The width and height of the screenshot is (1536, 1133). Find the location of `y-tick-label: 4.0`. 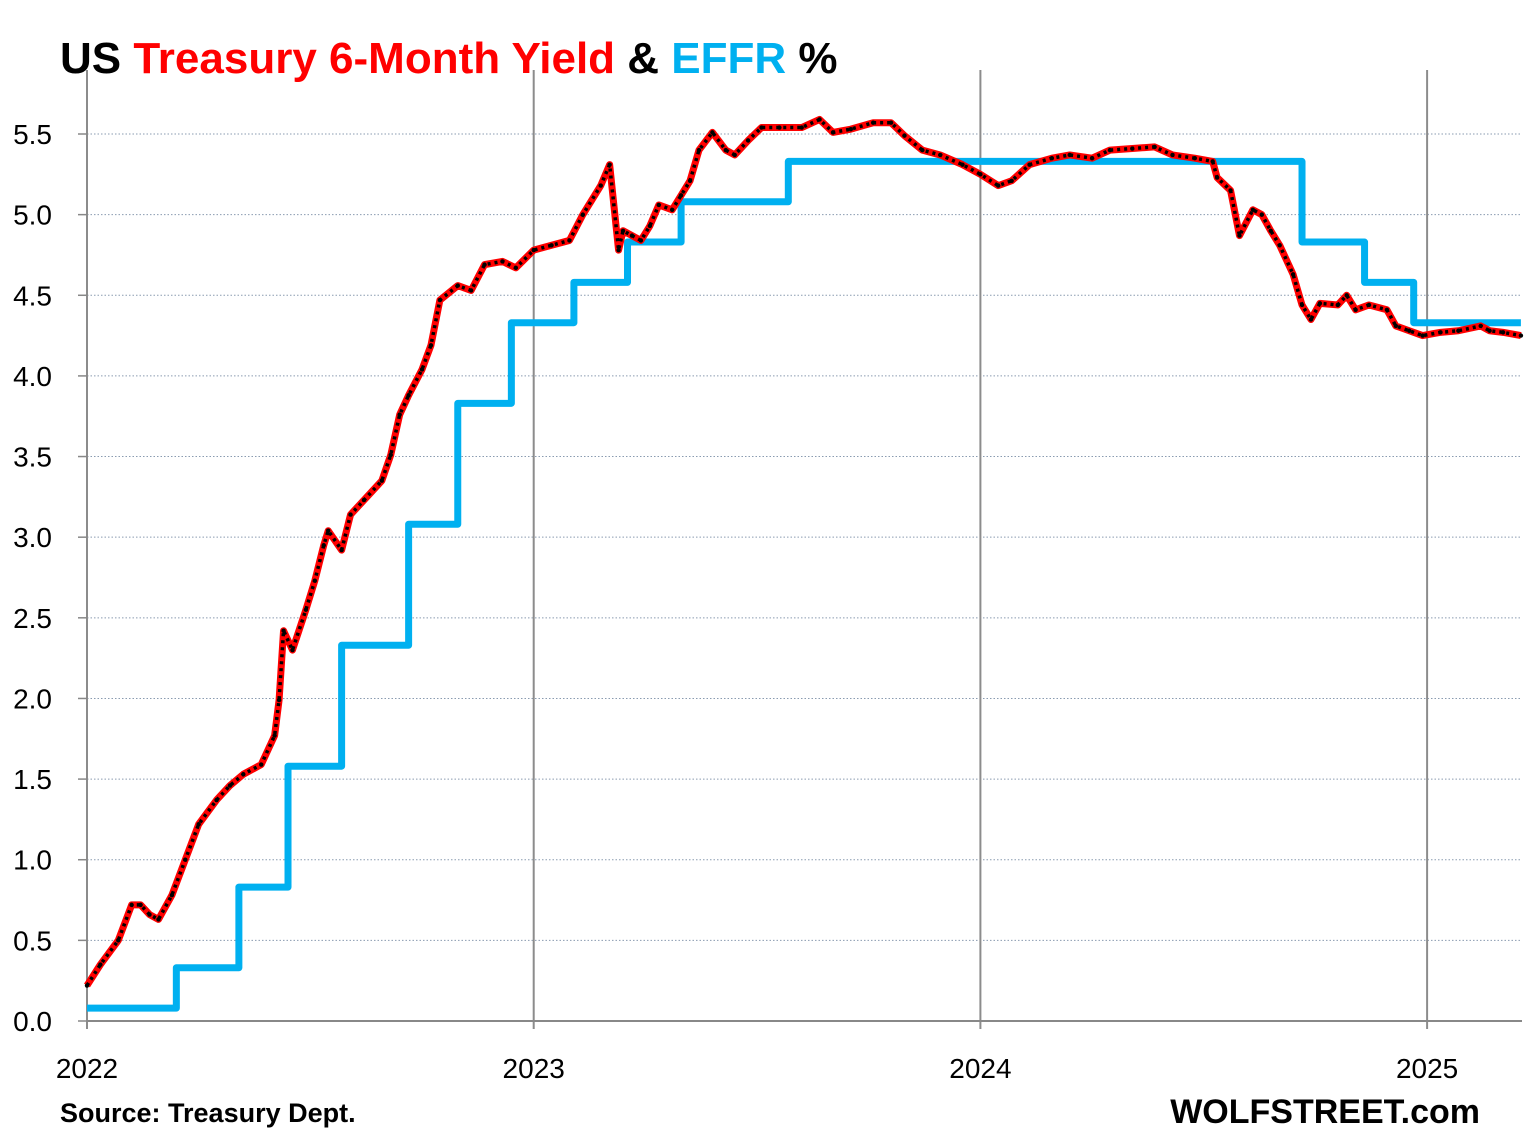

y-tick-label: 4.0 is located at coordinates (32, 376).